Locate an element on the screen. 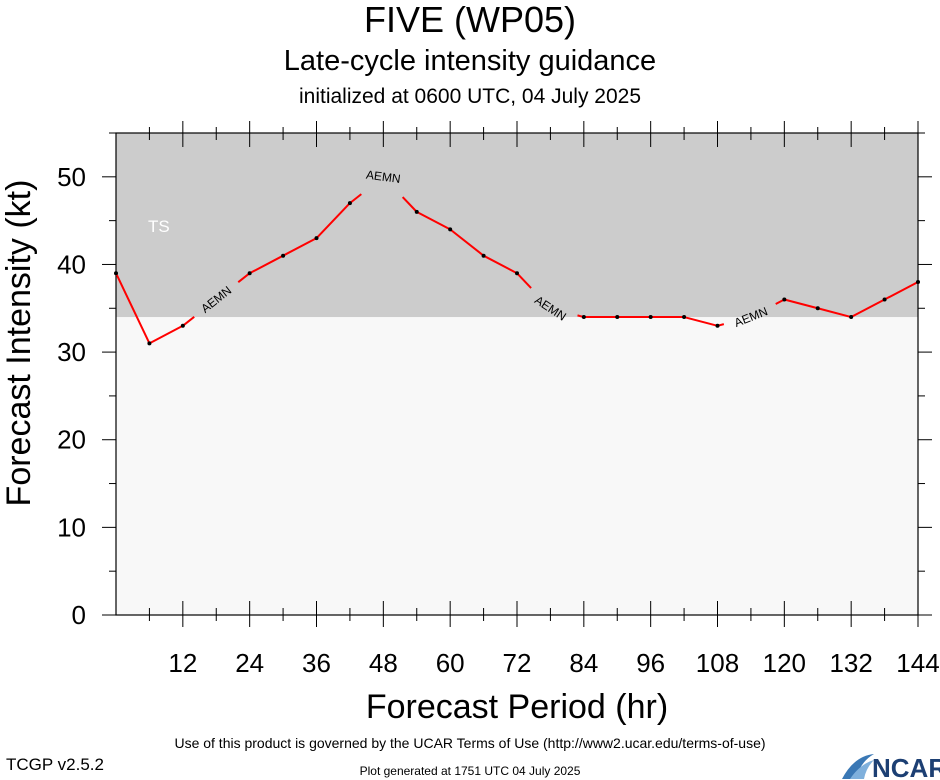 The width and height of the screenshot is (940, 780). y-tick-label: 10 is located at coordinates (71, 527).